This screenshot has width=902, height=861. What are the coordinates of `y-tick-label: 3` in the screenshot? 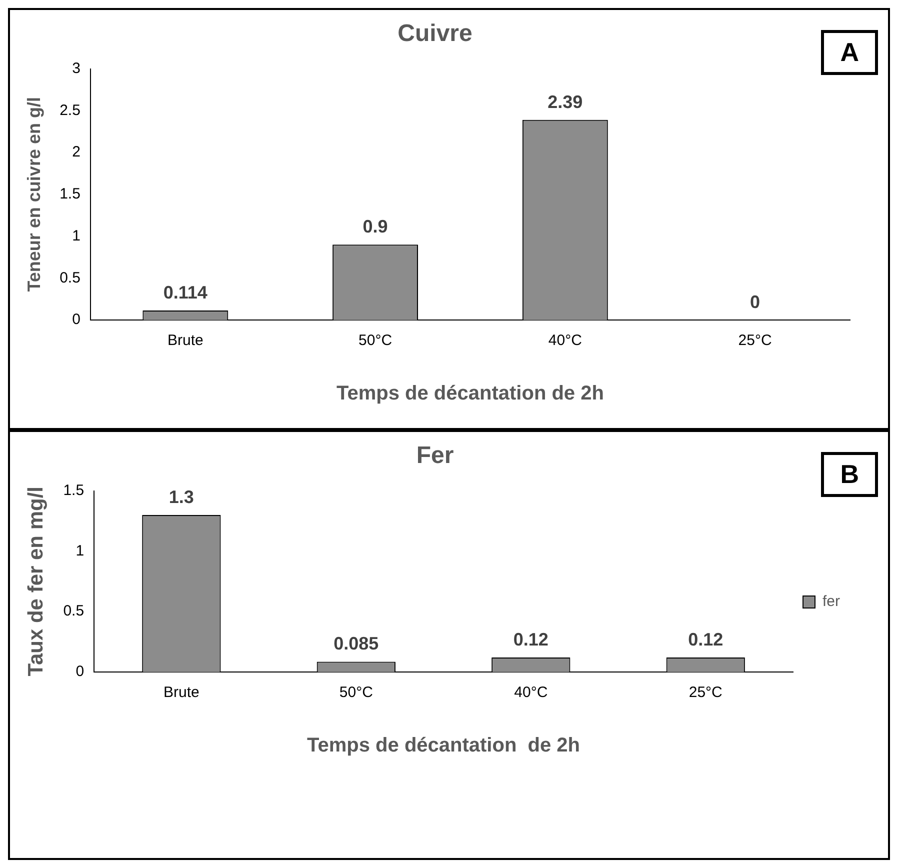 It's located at (76, 68).